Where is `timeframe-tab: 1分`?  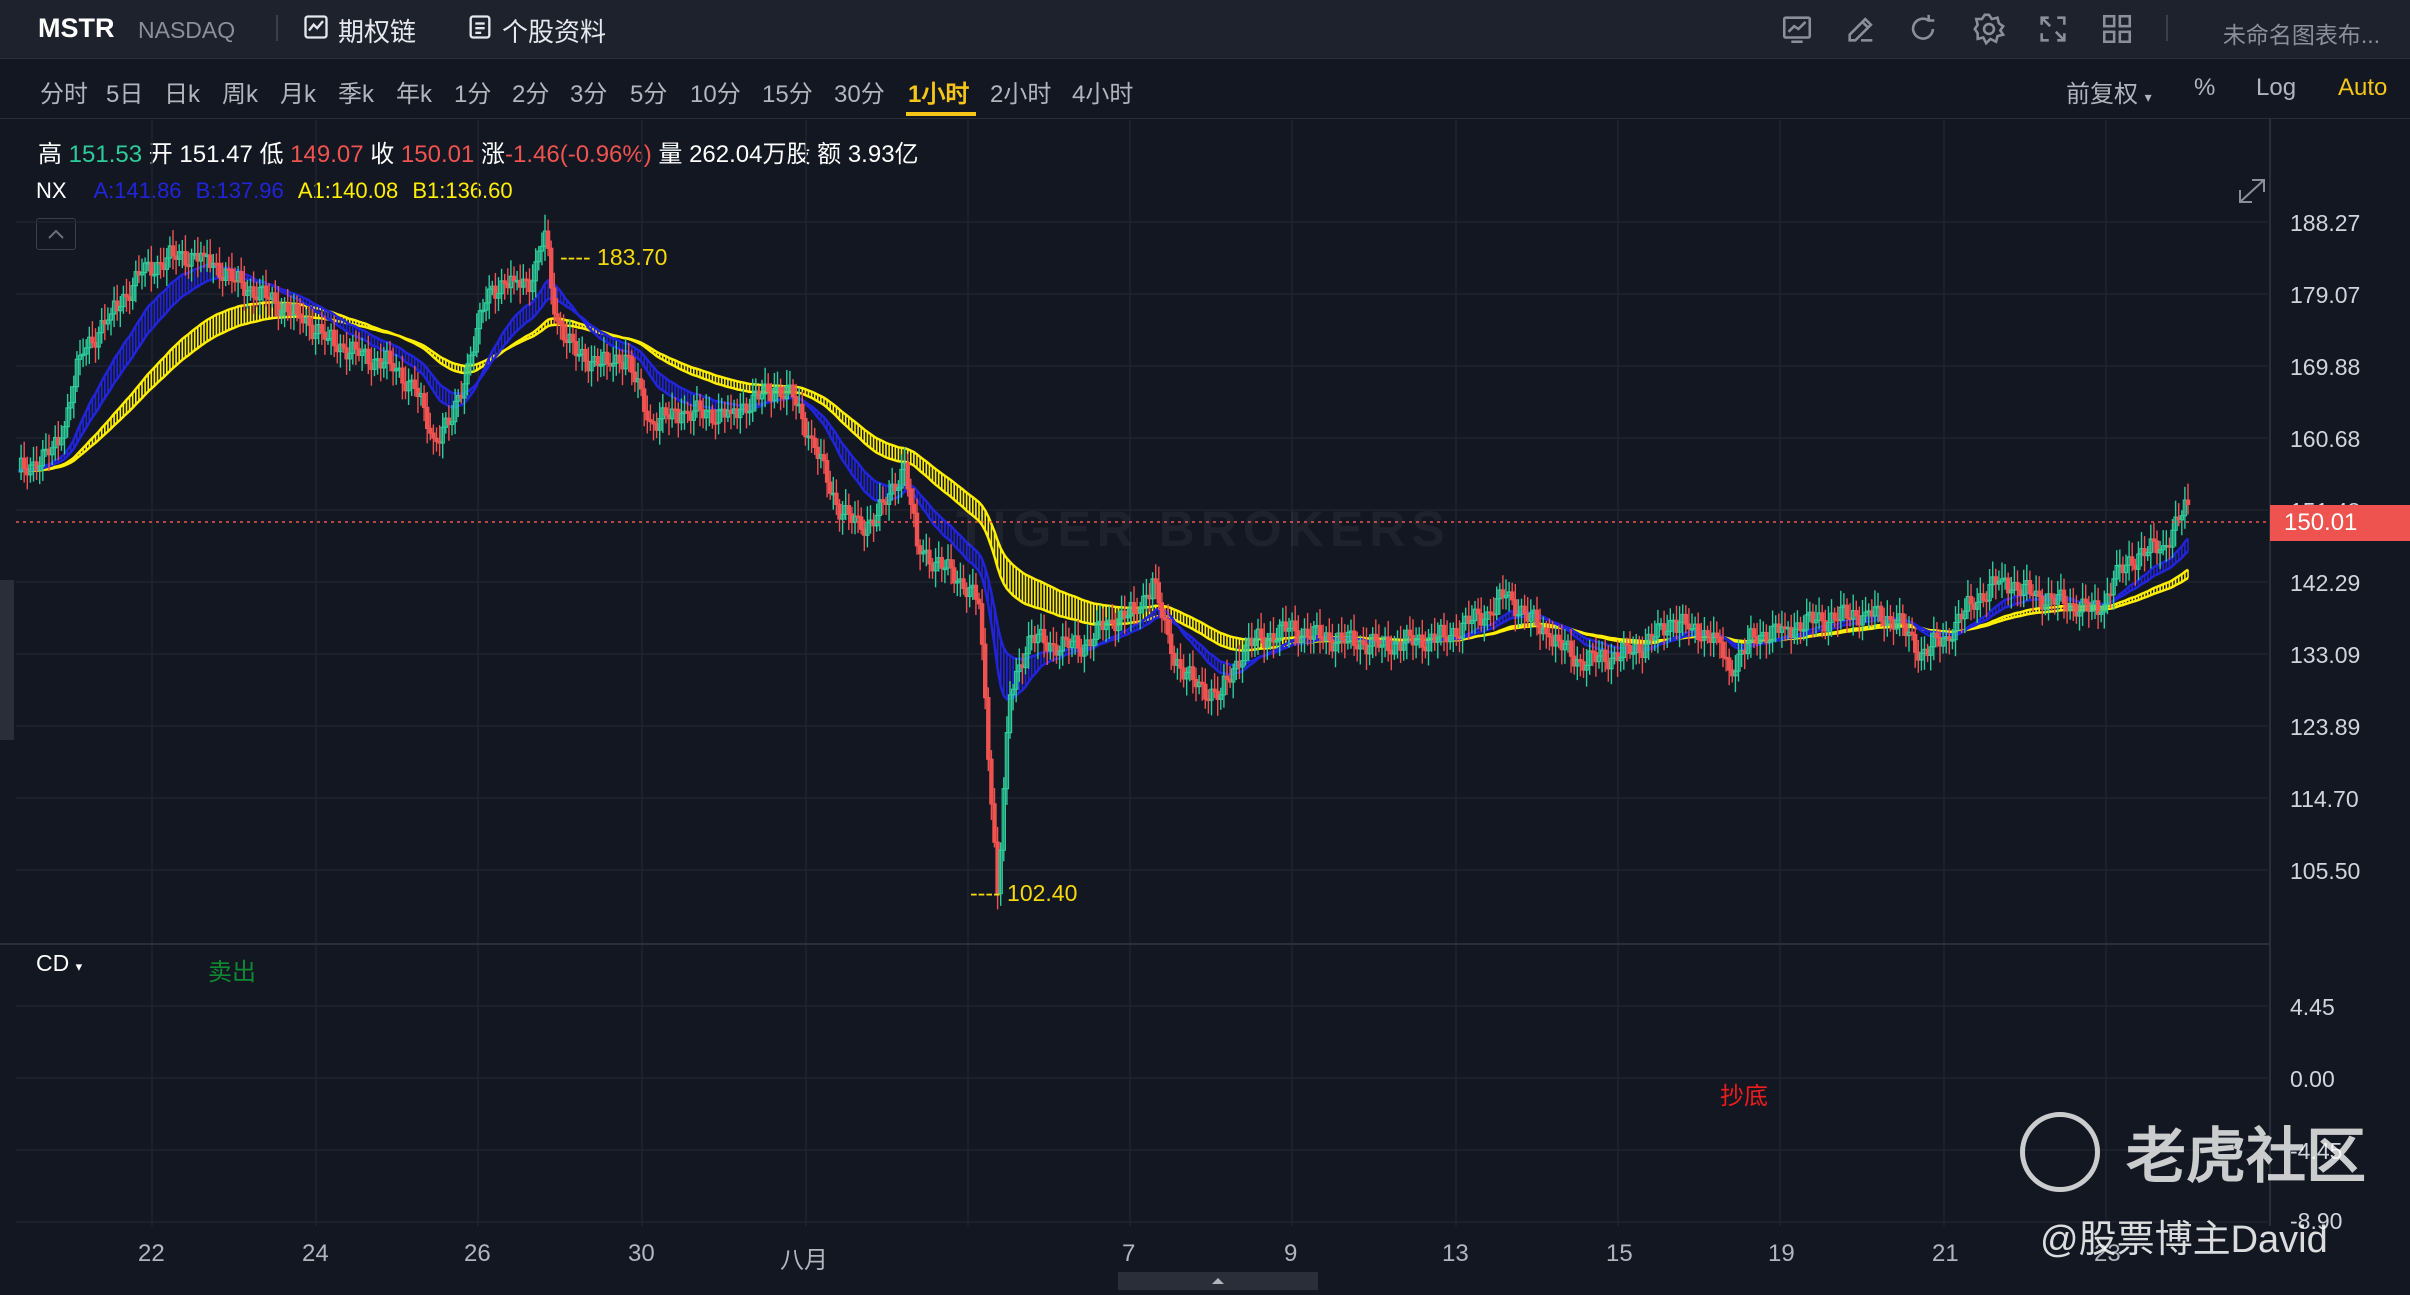
timeframe-tab: 1分 is located at coordinates (473, 94).